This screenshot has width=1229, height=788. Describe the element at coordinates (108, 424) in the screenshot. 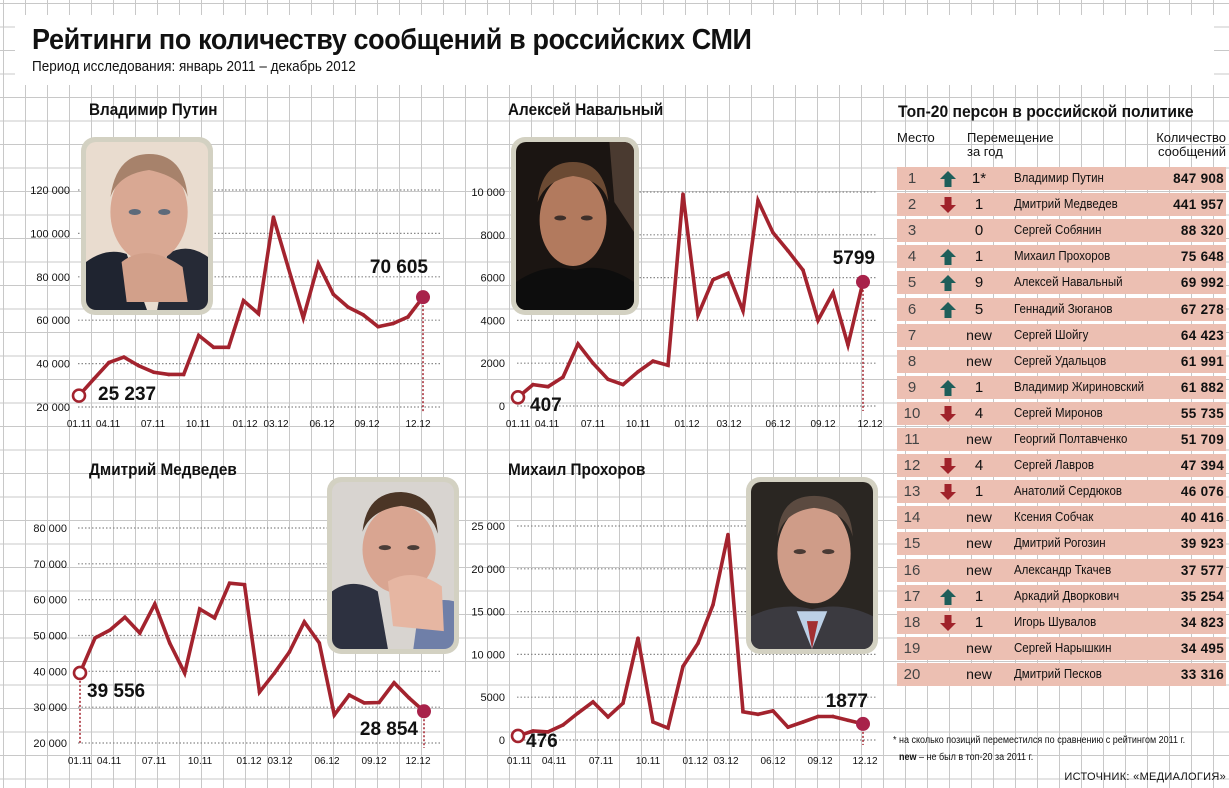

I see `x-tick-label: 04.11` at that location.